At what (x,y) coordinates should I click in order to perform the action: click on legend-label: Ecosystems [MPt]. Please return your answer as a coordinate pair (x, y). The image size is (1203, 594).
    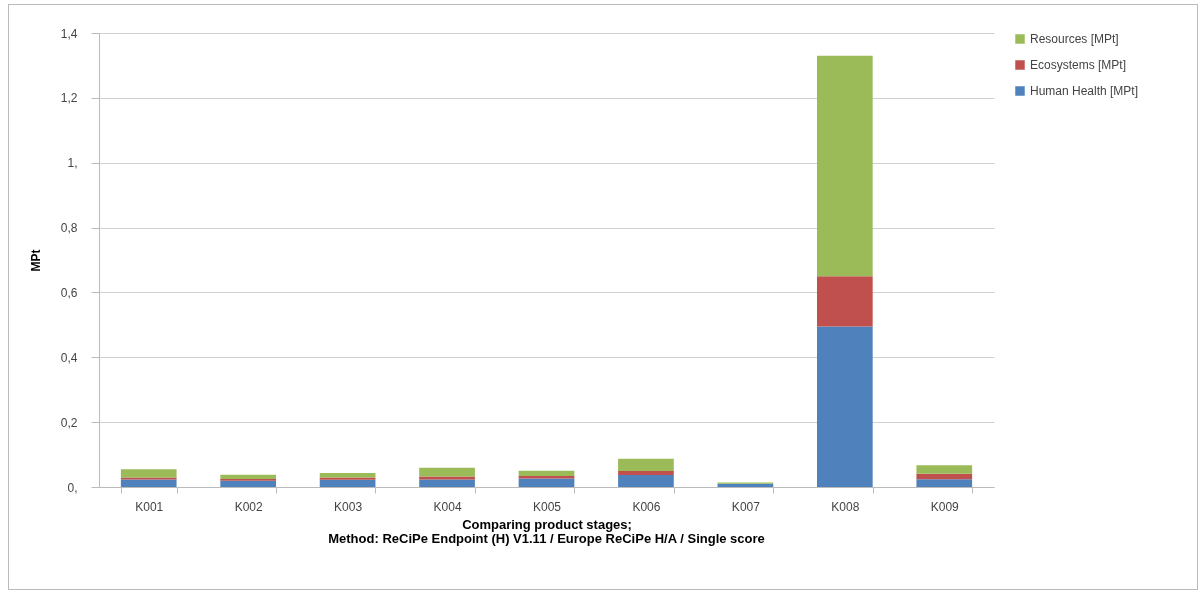
    Looking at the image, I should click on (1078, 65).